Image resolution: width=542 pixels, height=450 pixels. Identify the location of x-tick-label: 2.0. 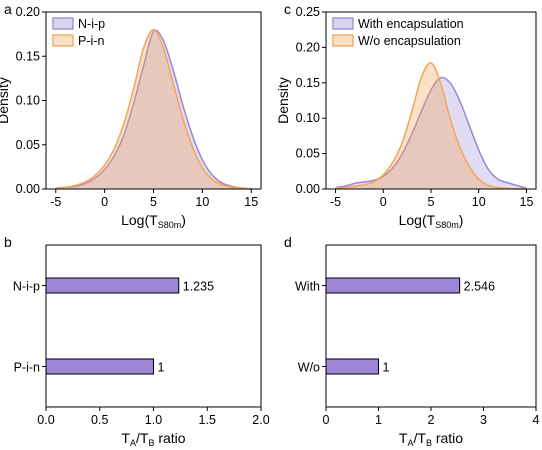
(260, 420).